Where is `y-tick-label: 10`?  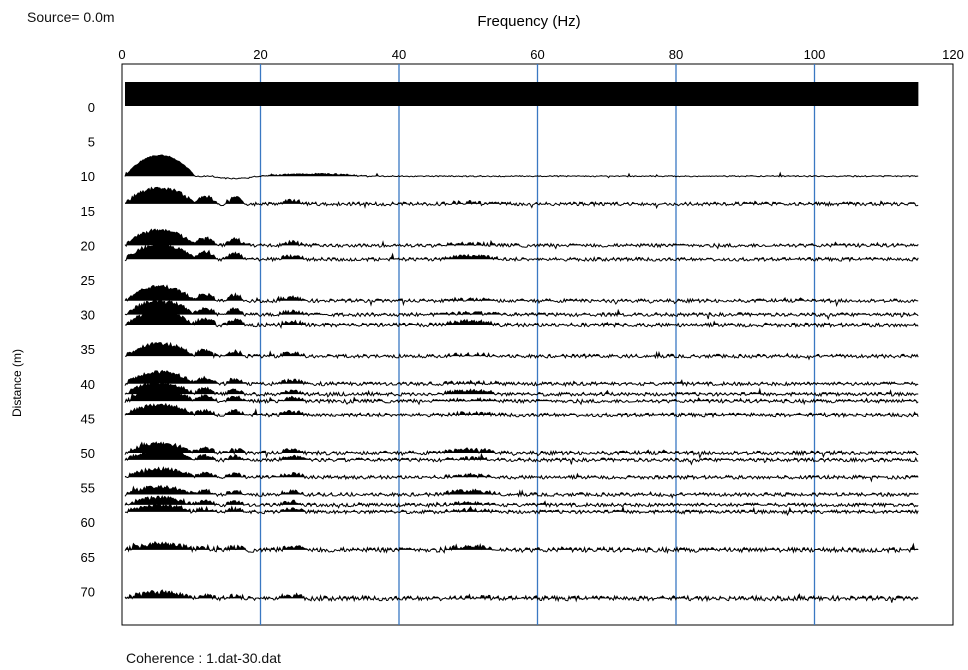 y-tick-label: 10 is located at coordinates (88, 176).